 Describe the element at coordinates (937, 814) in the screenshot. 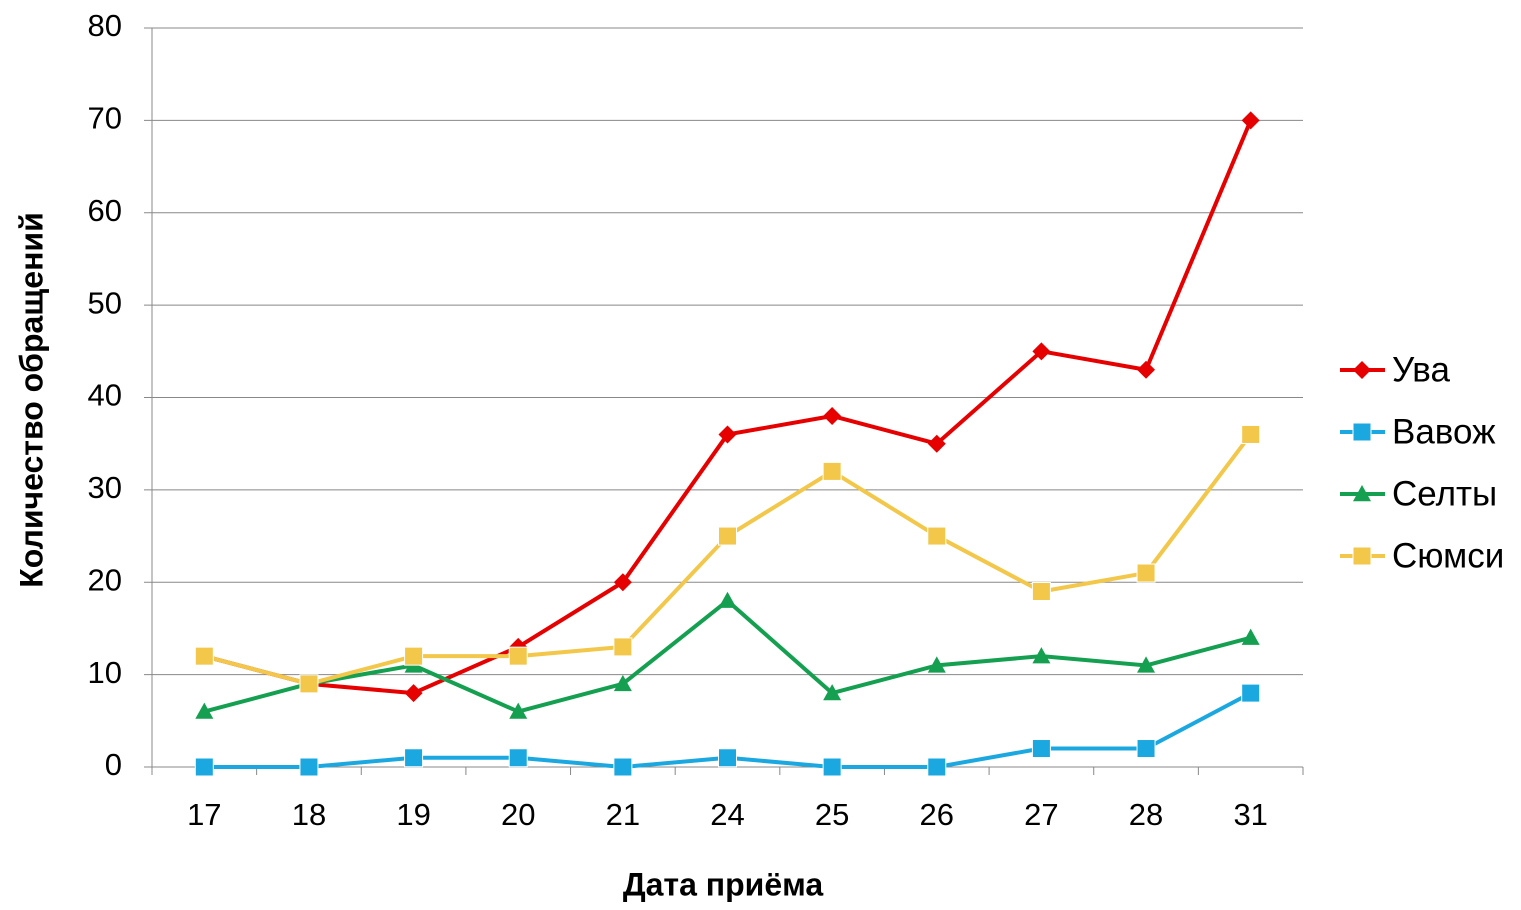

I see `x-tick-label: 26` at that location.